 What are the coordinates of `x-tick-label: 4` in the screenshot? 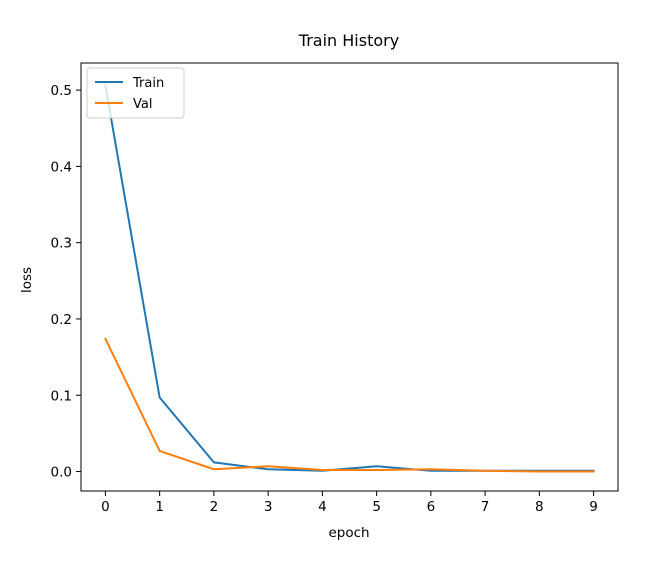 It's located at (322, 507).